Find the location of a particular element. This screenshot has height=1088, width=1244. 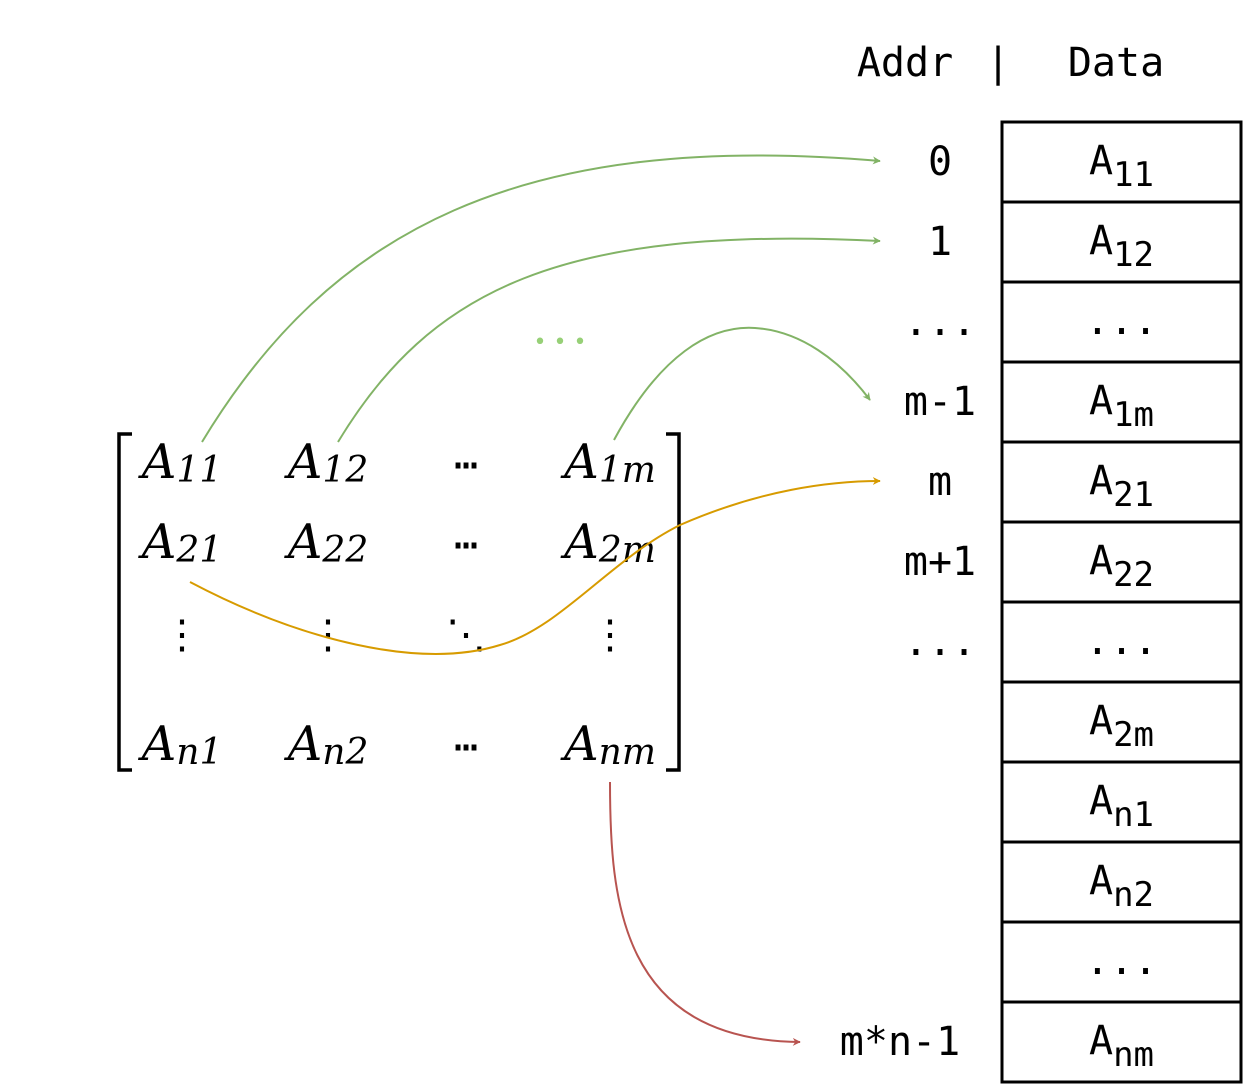

memory-cell-value: A22 is located at coordinates (1121, 566).